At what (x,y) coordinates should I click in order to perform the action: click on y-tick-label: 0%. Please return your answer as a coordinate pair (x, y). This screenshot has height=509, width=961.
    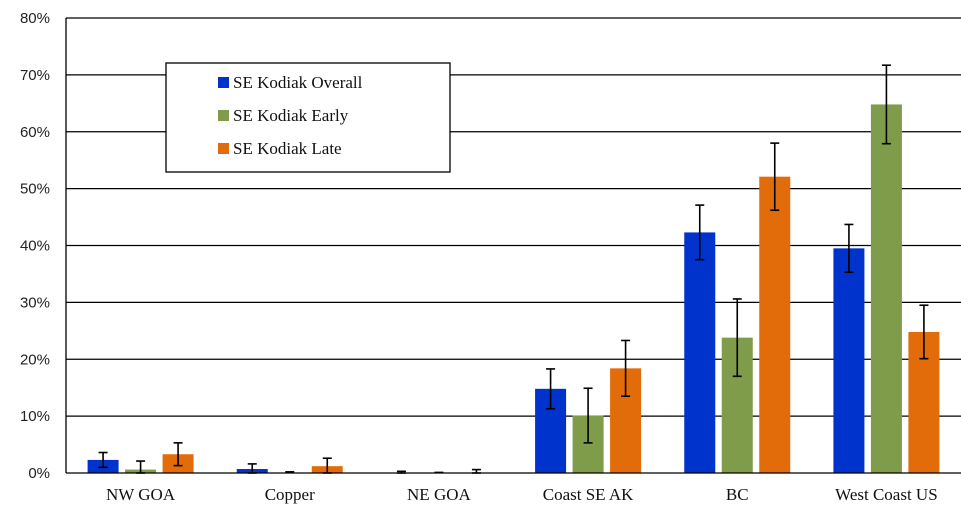
    Looking at the image, I should click on (39, 473).